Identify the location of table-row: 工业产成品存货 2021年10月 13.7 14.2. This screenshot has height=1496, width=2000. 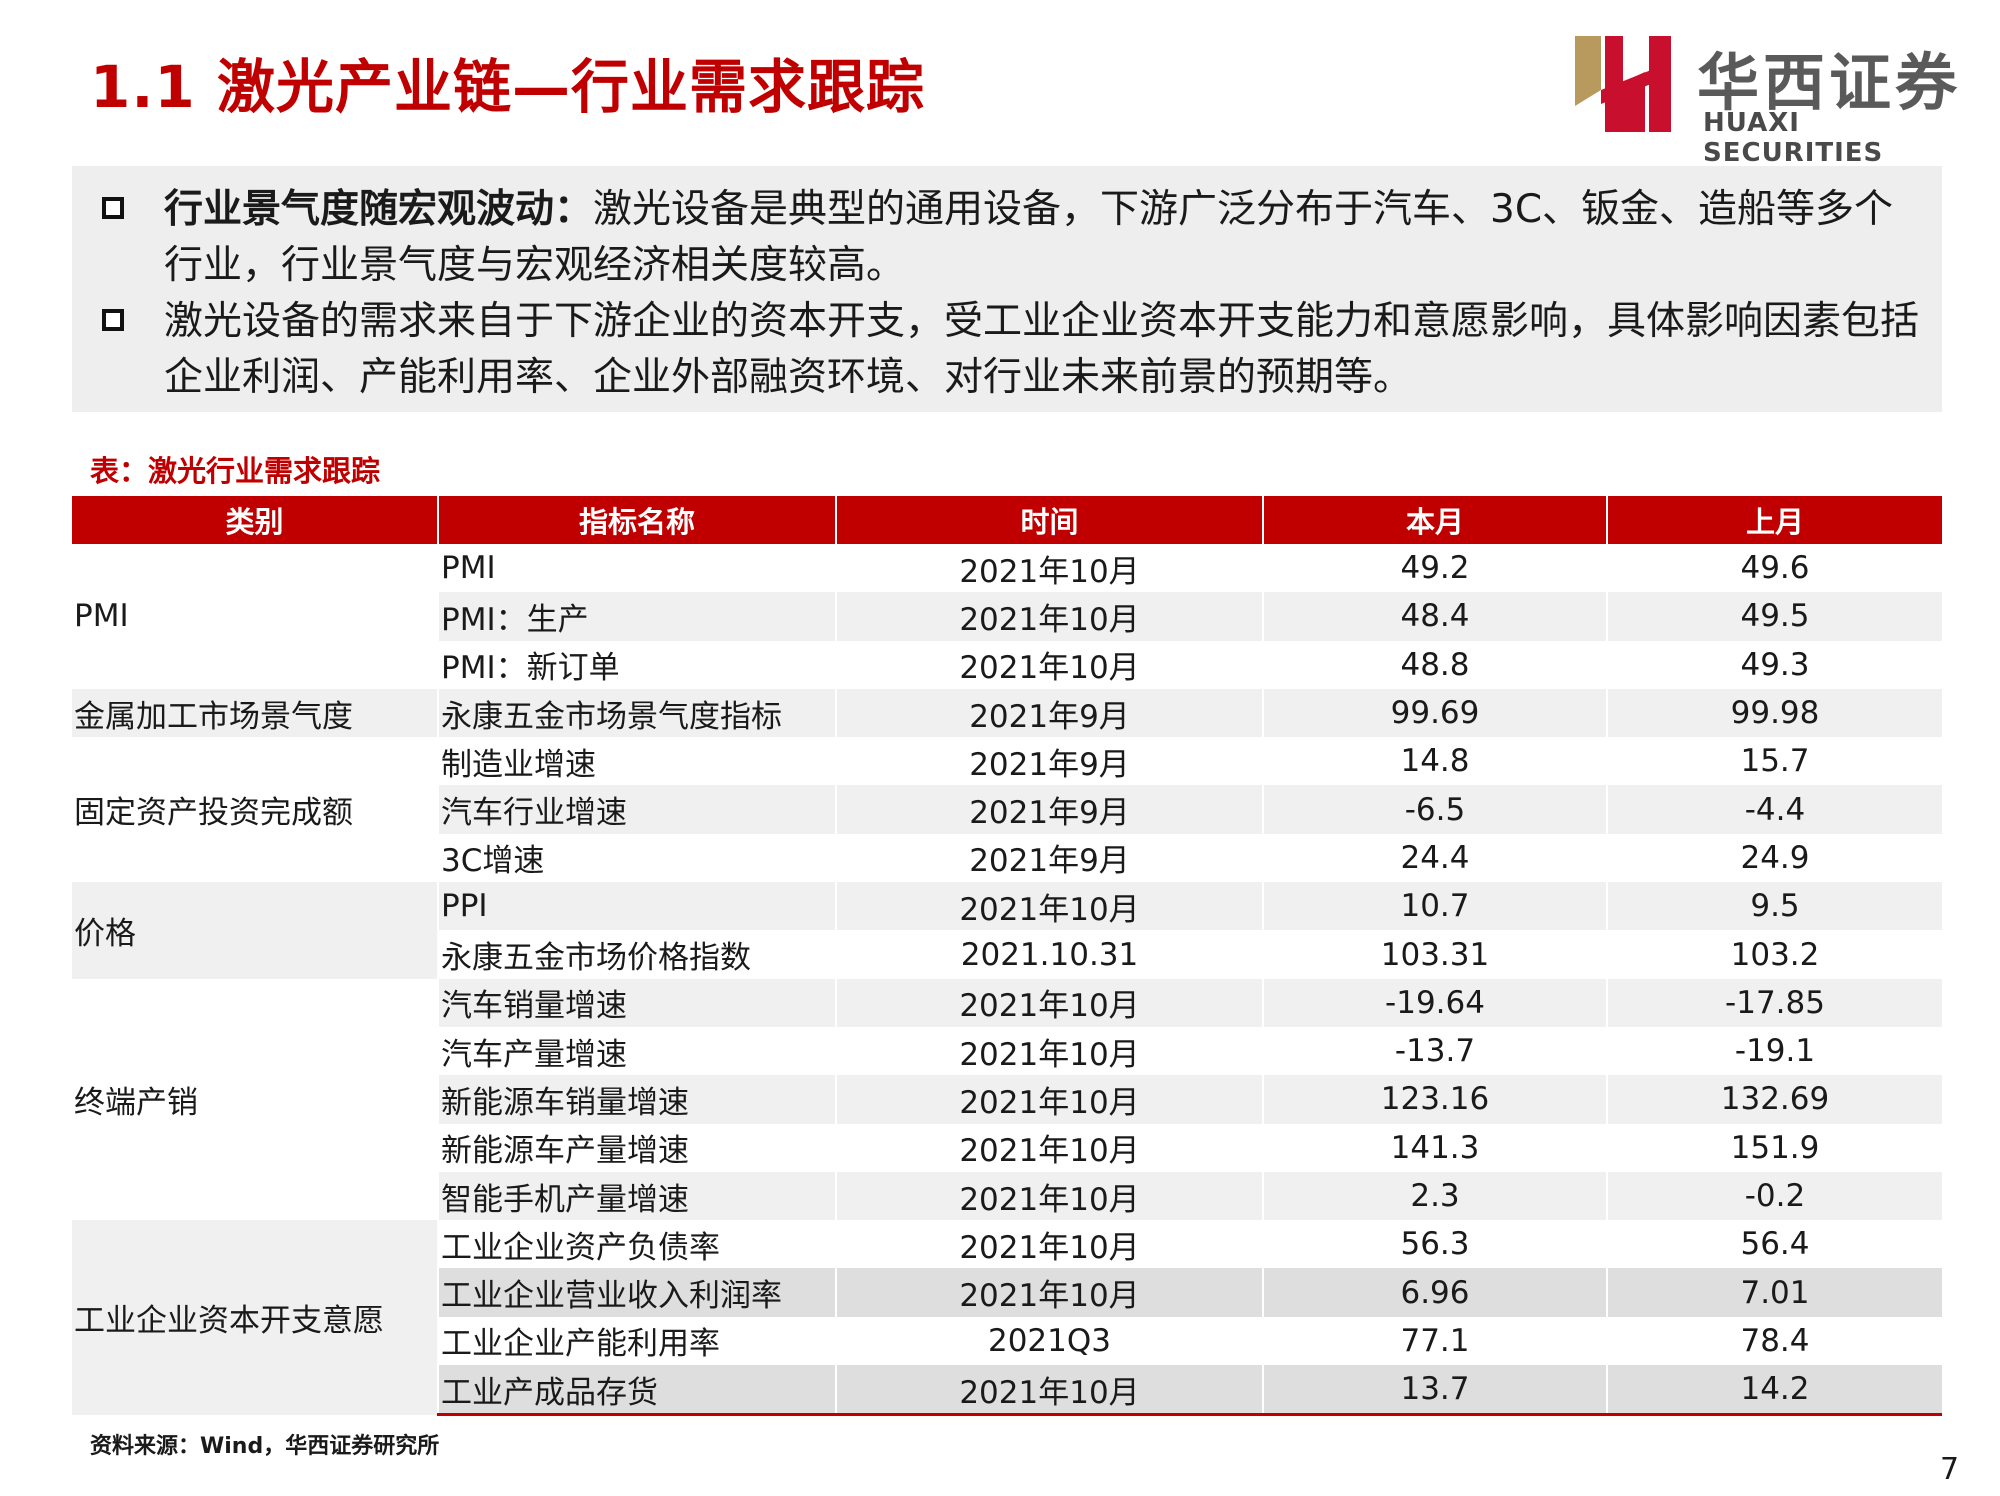
(1007, 1391).